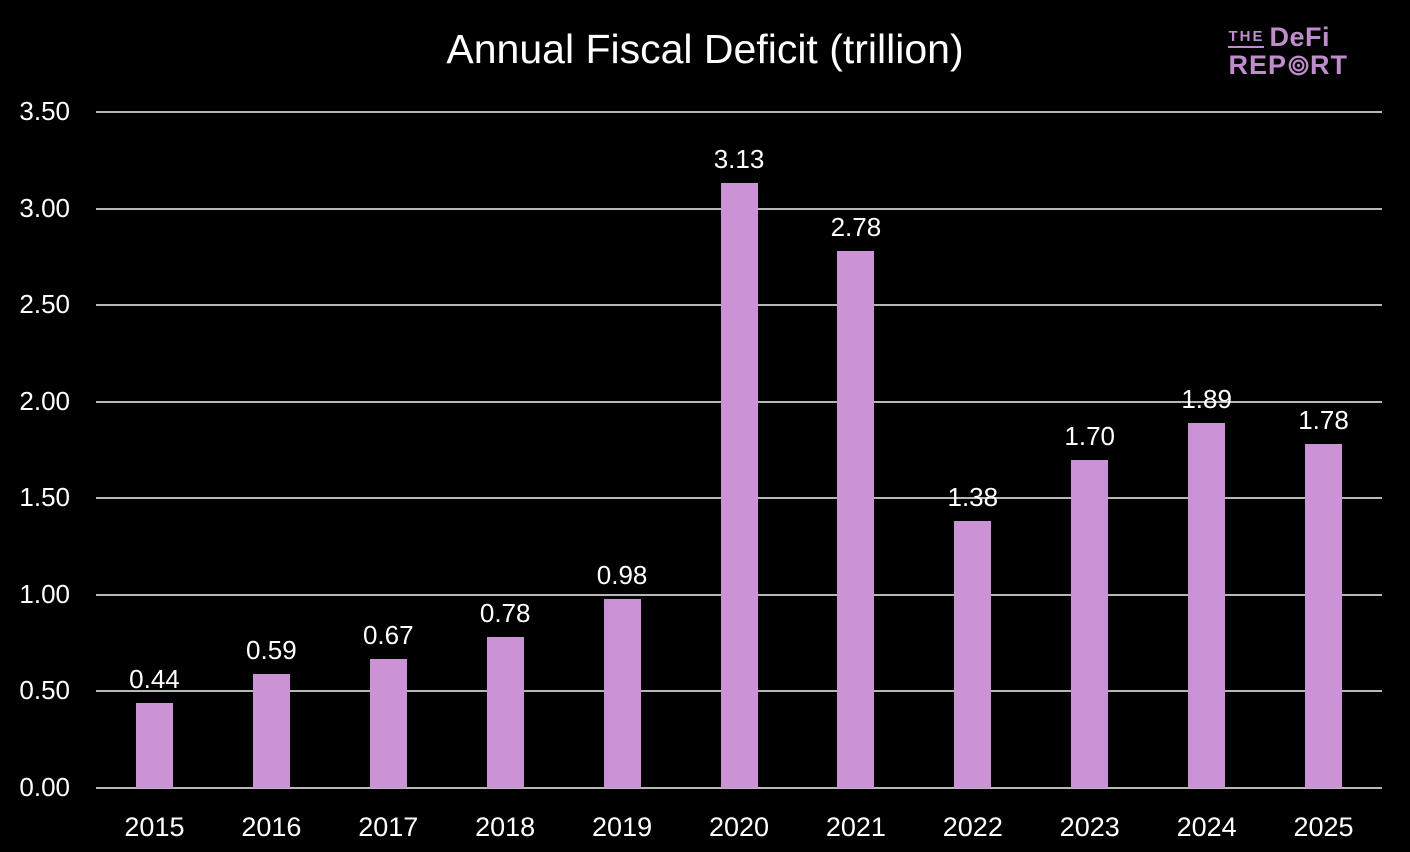 The width and height of the screenshot is (1410, 852). I want to click on bar-2017, so click(388, 723).